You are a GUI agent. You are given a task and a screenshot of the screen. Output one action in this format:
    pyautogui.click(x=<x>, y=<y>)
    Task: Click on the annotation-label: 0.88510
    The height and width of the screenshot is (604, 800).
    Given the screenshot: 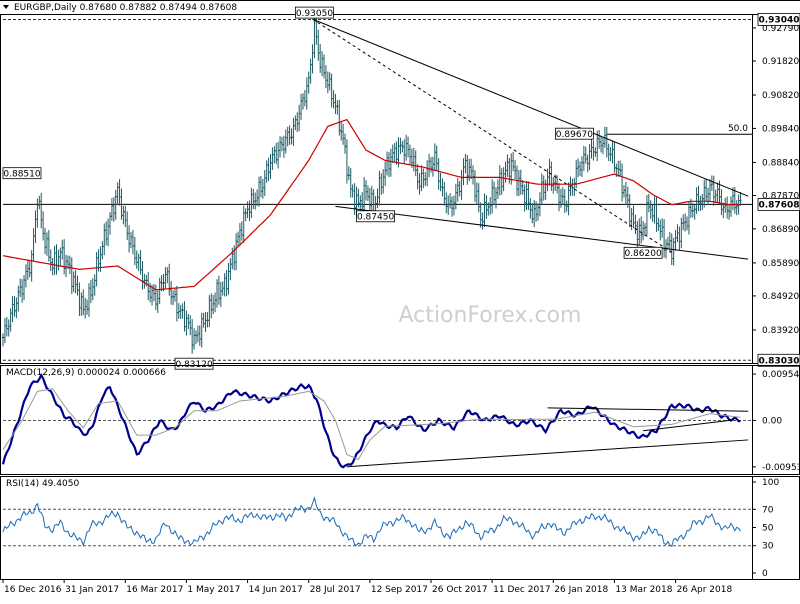 What is the action you would take?
    pyautogui.click(x=21, y=174)
    